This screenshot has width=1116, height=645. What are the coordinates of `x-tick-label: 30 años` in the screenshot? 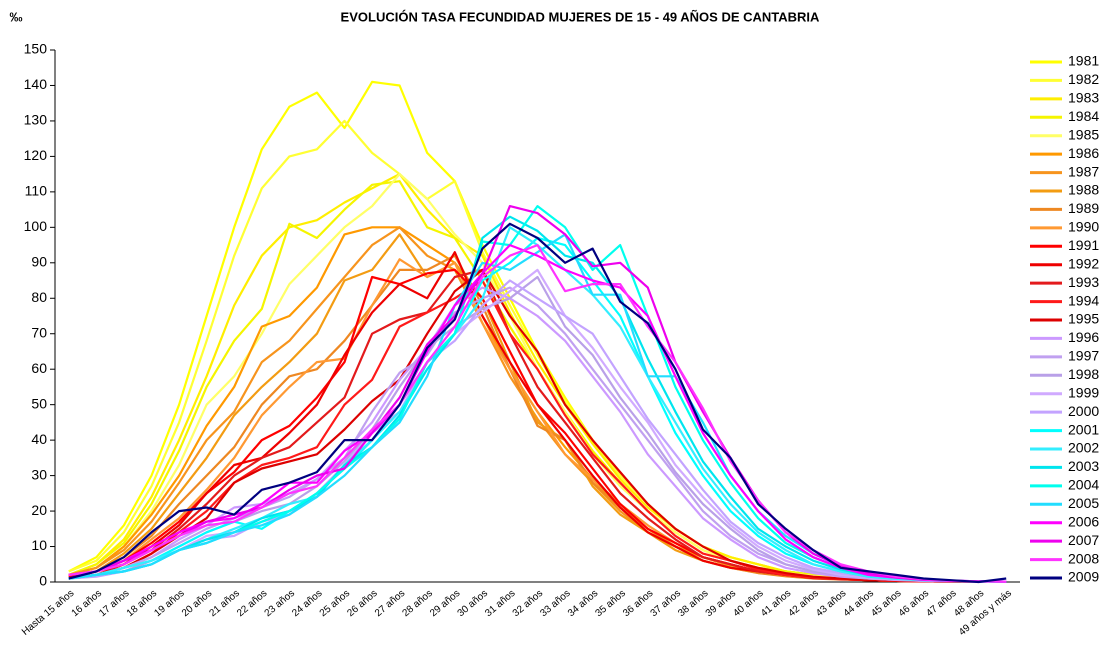 It's located at (473, 603).